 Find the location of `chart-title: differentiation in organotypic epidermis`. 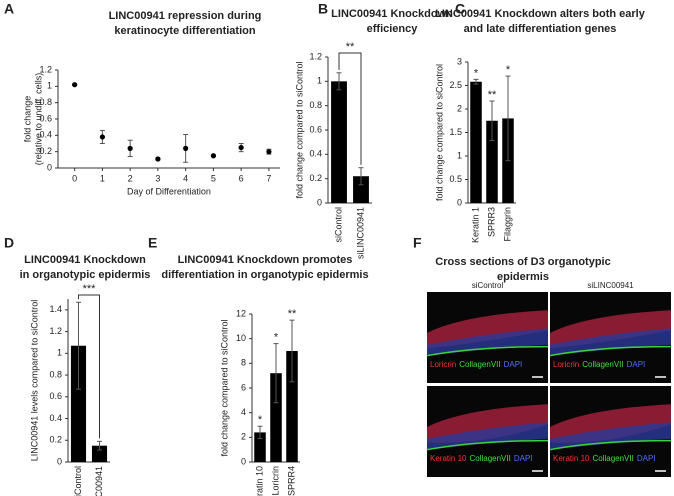

chart-title: differentiation in organotypic epidermis is located at coordinates (264, 275).